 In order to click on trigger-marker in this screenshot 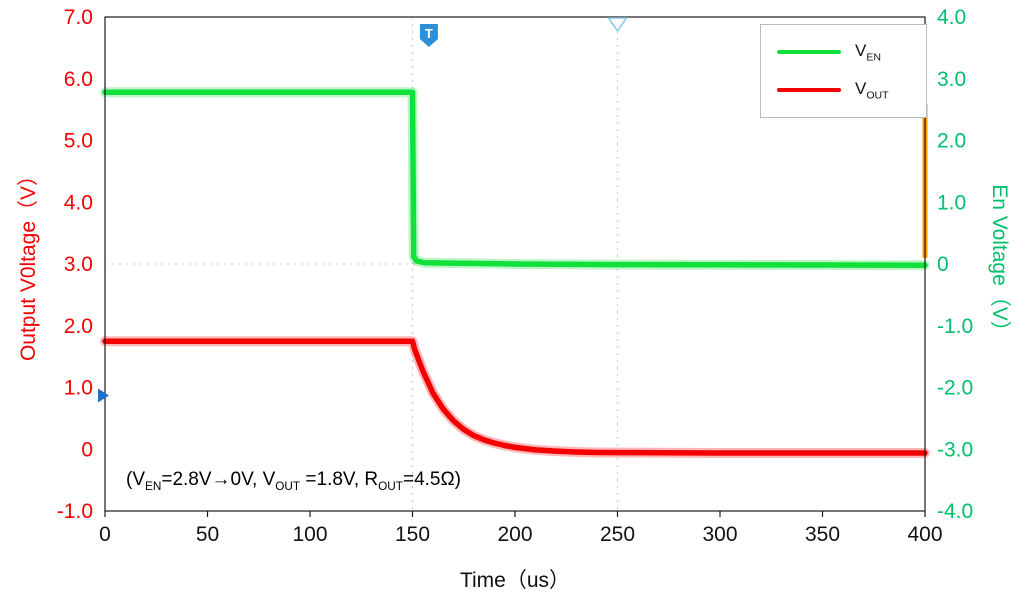, I will do `click(428, 35)`.